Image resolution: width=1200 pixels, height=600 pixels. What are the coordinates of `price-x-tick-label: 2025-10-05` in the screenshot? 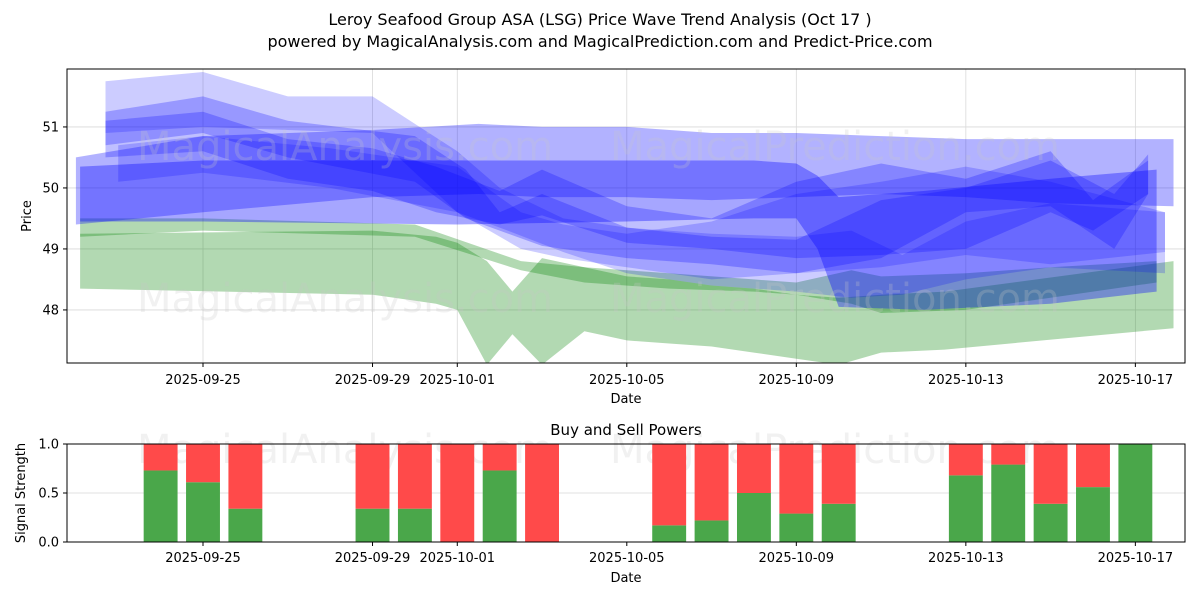 It's located at (627, 380).